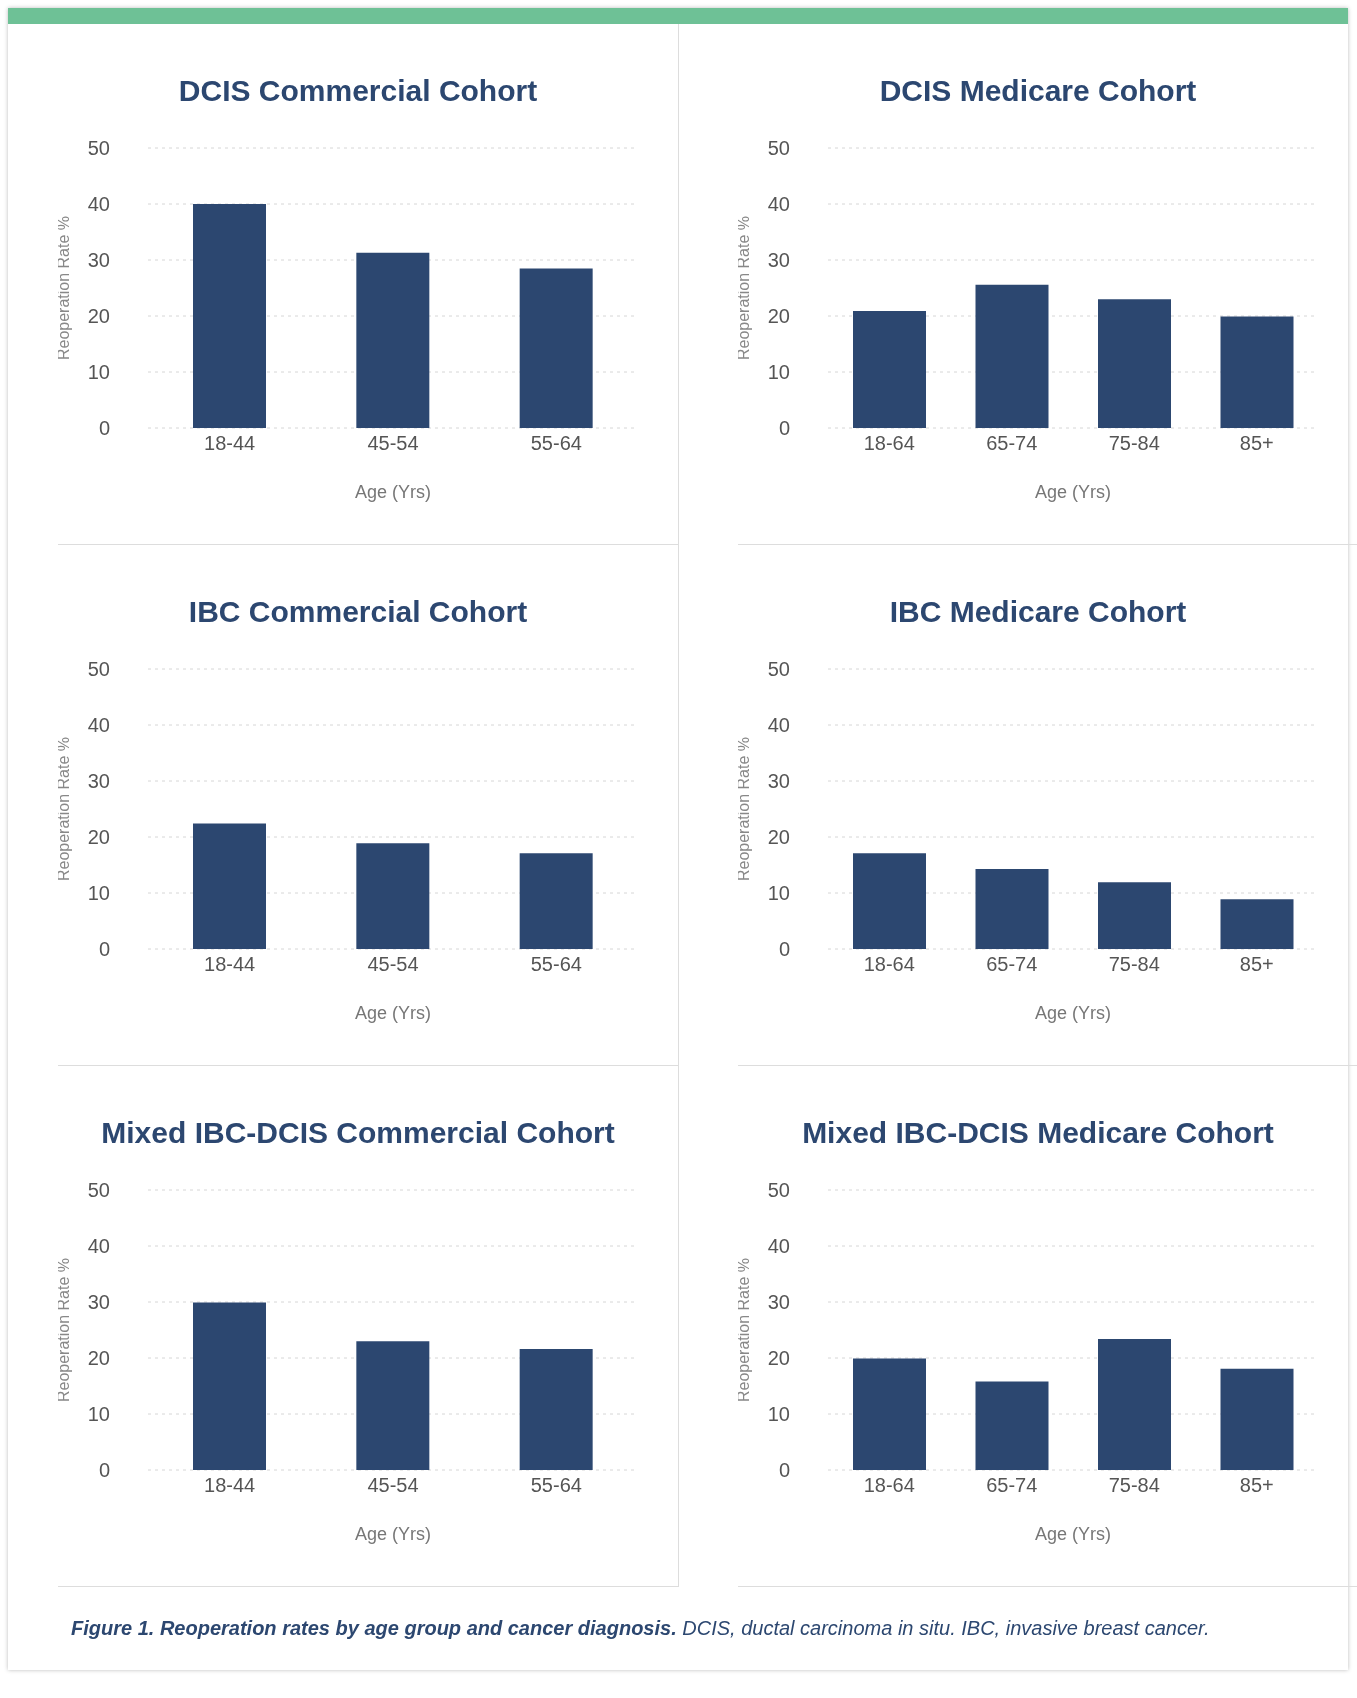  Describe the element at coordinates (374, 1628) in the screenshot. I see `caption: Figure 1. Reoperation rates by age group and cancer diagnosis.` at that location.